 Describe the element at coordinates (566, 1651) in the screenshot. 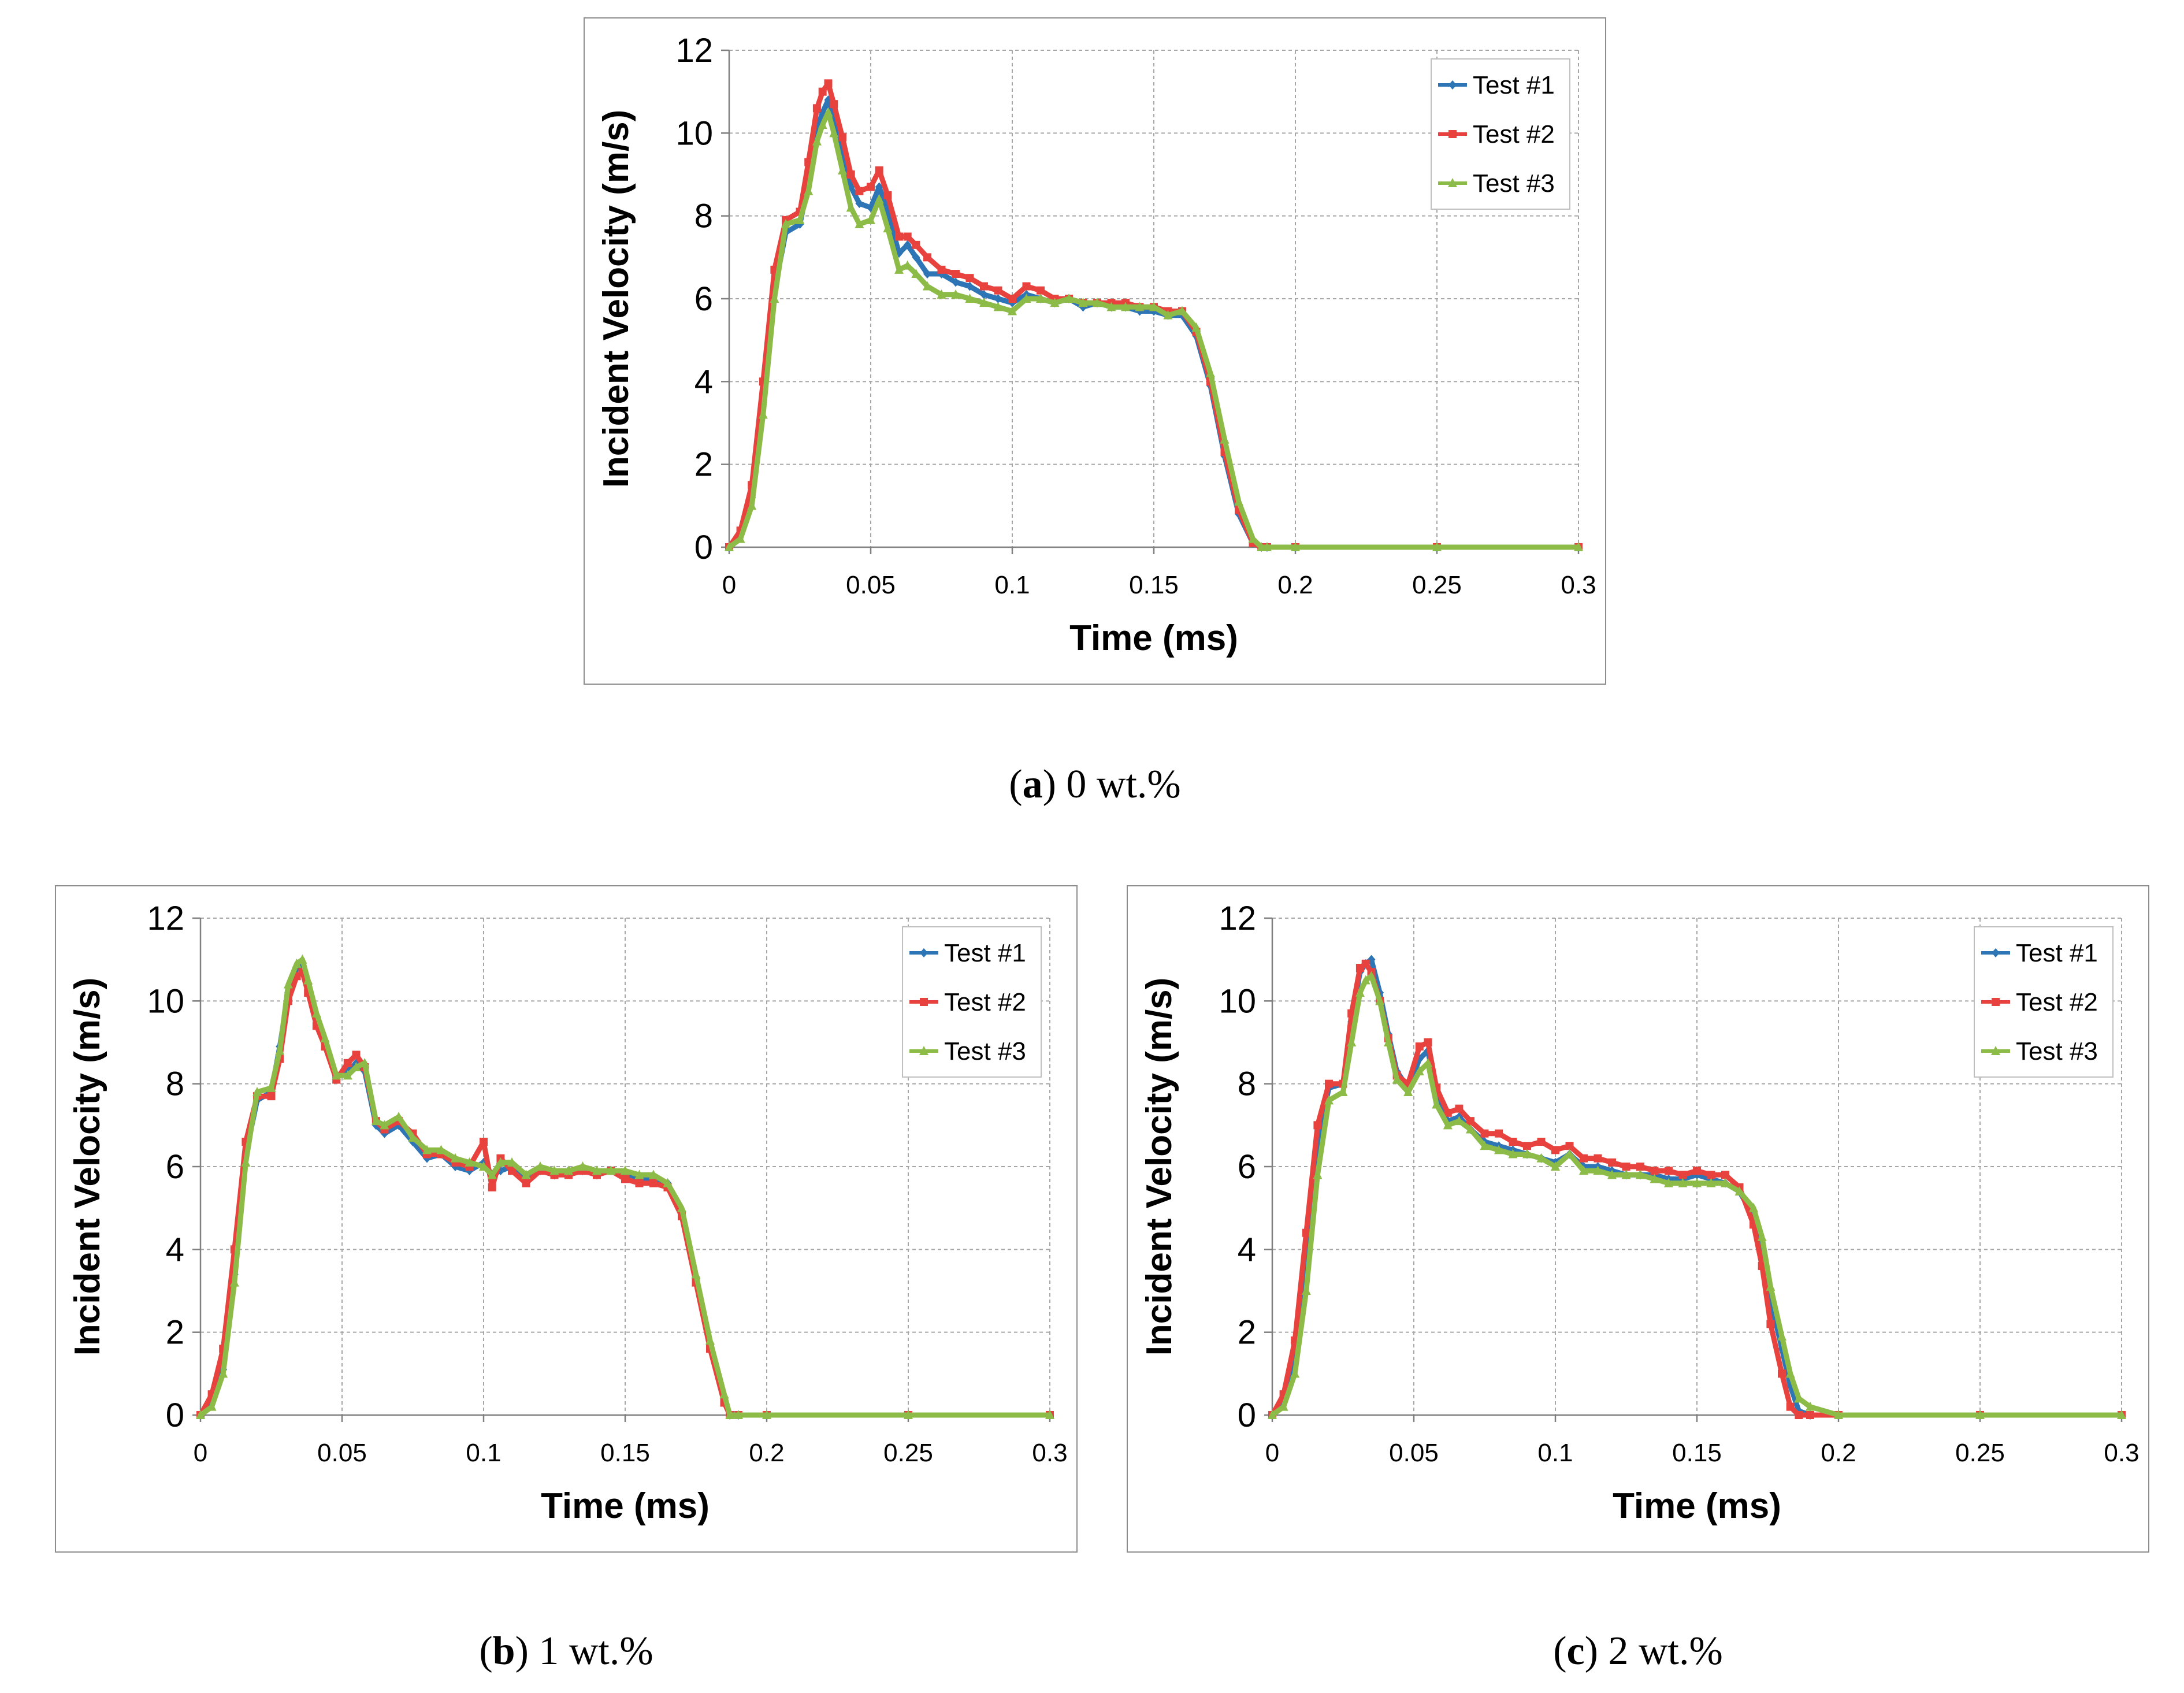

I see `caption-b: (b) 1 wt.%` at that location.